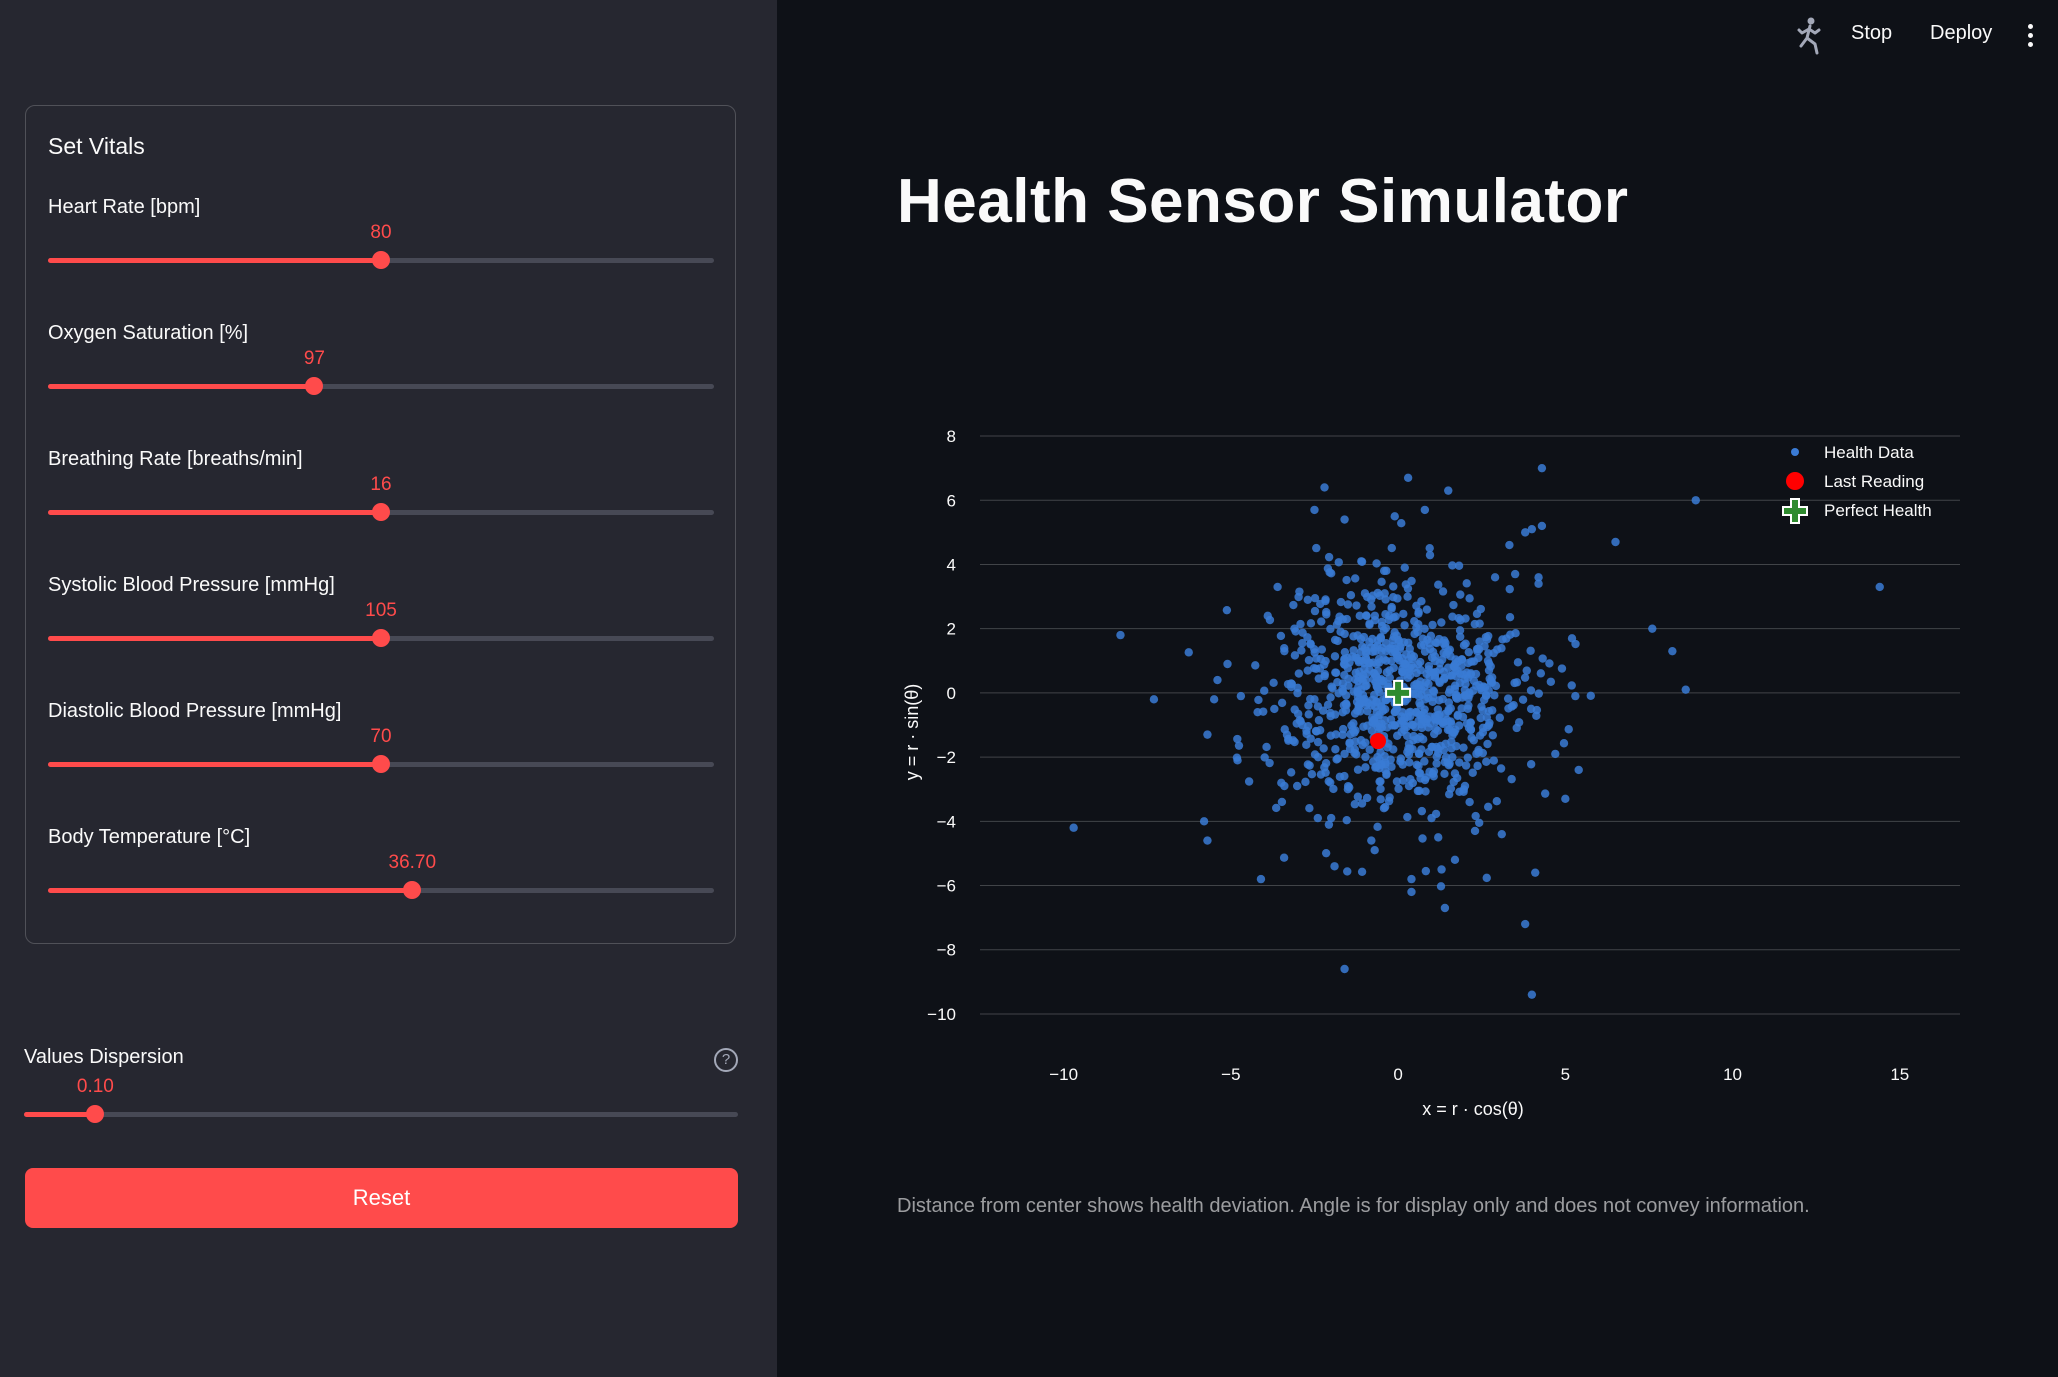 The image size is (2058, 1377). Describe the element at coordinates (726, 1060) in the screenshot. I see `question-circle-icon: ?` at that location.